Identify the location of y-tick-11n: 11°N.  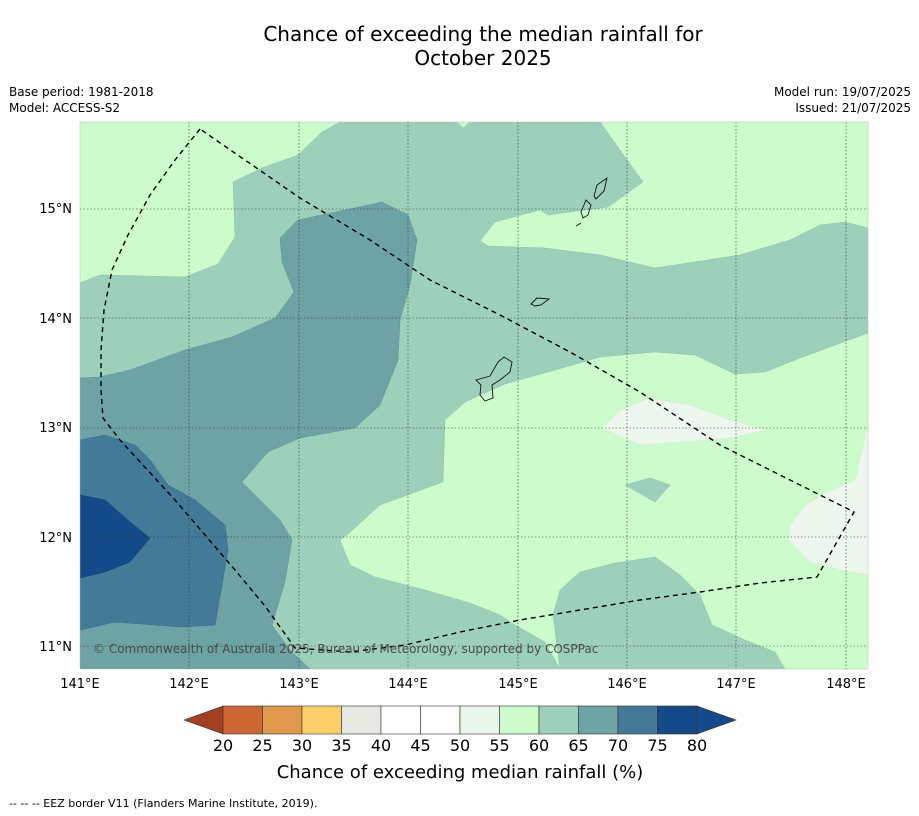
(55, 647).